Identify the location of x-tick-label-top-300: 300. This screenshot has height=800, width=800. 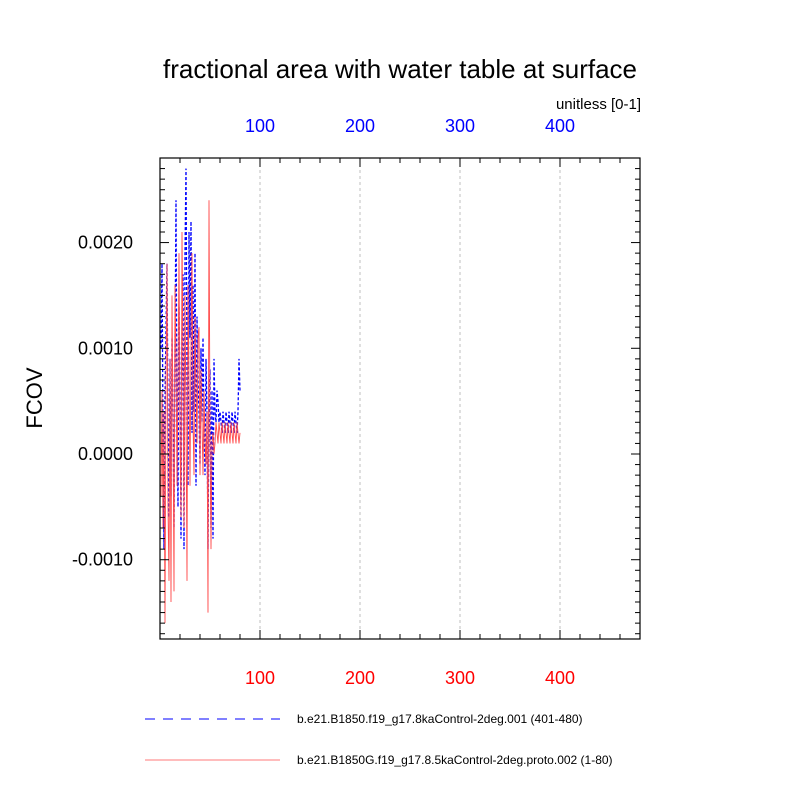
(460, 126).